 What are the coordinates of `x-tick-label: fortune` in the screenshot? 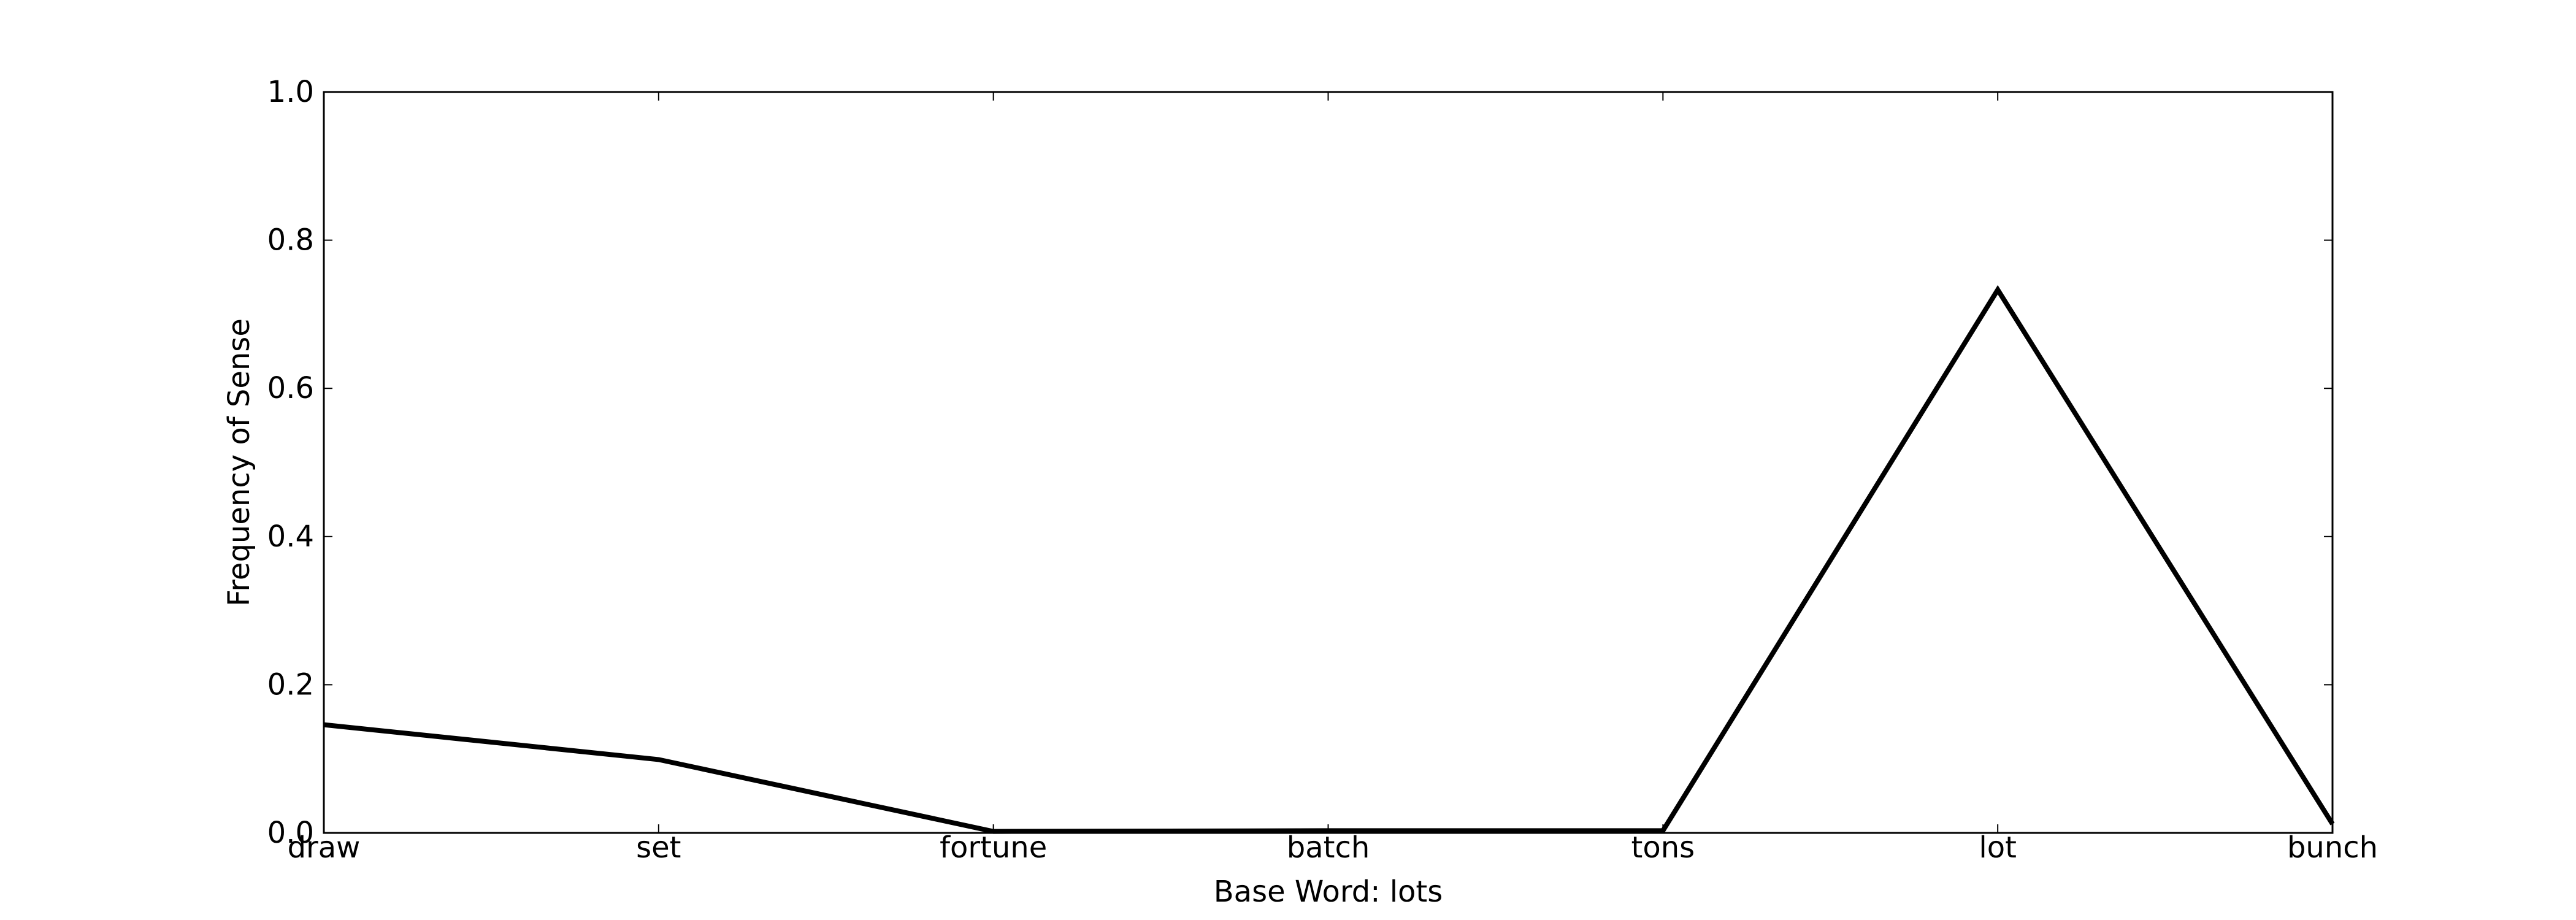 It's located at (993, 847).